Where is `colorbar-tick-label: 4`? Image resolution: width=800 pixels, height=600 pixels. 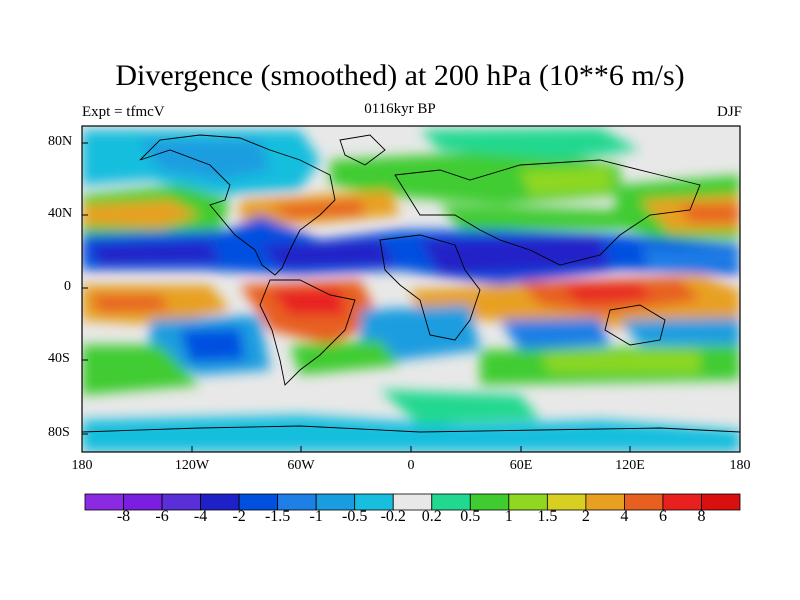
colorbar-tick-label: 4 is located at coordinates (624, 516).